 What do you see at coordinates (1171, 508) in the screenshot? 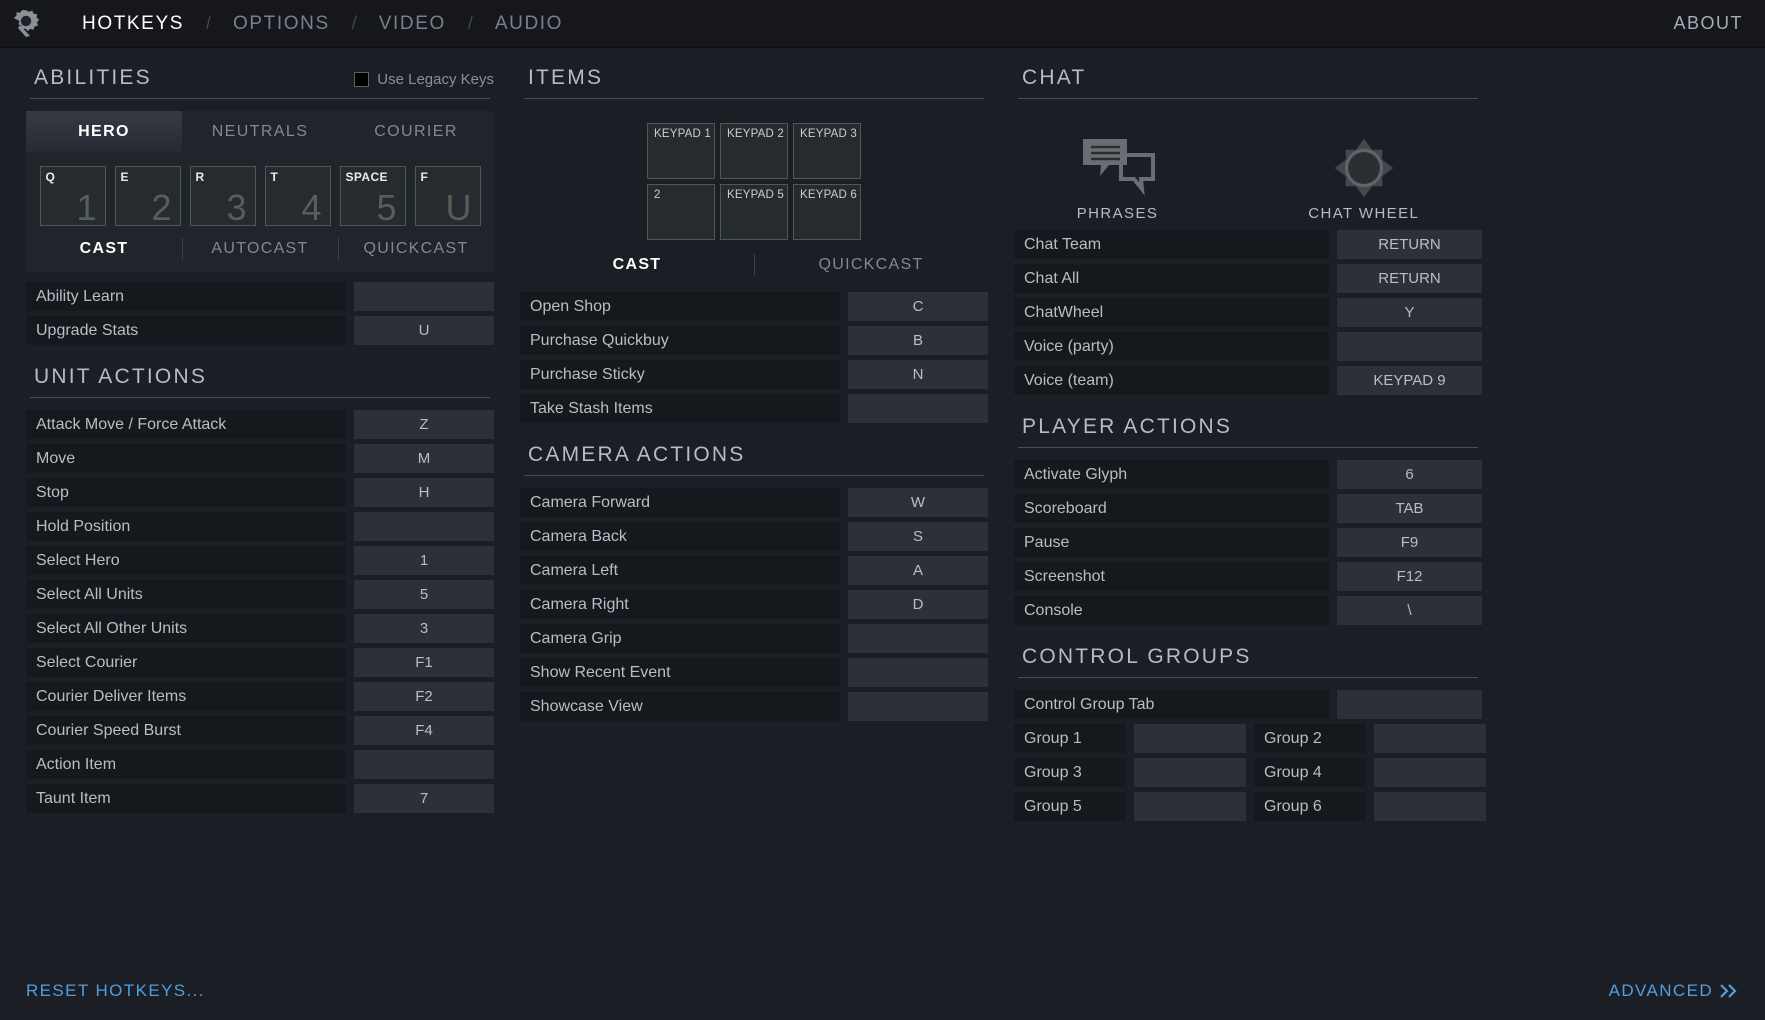
I see `bind-label: Scoreboard` at bounding box center [1171, 508].